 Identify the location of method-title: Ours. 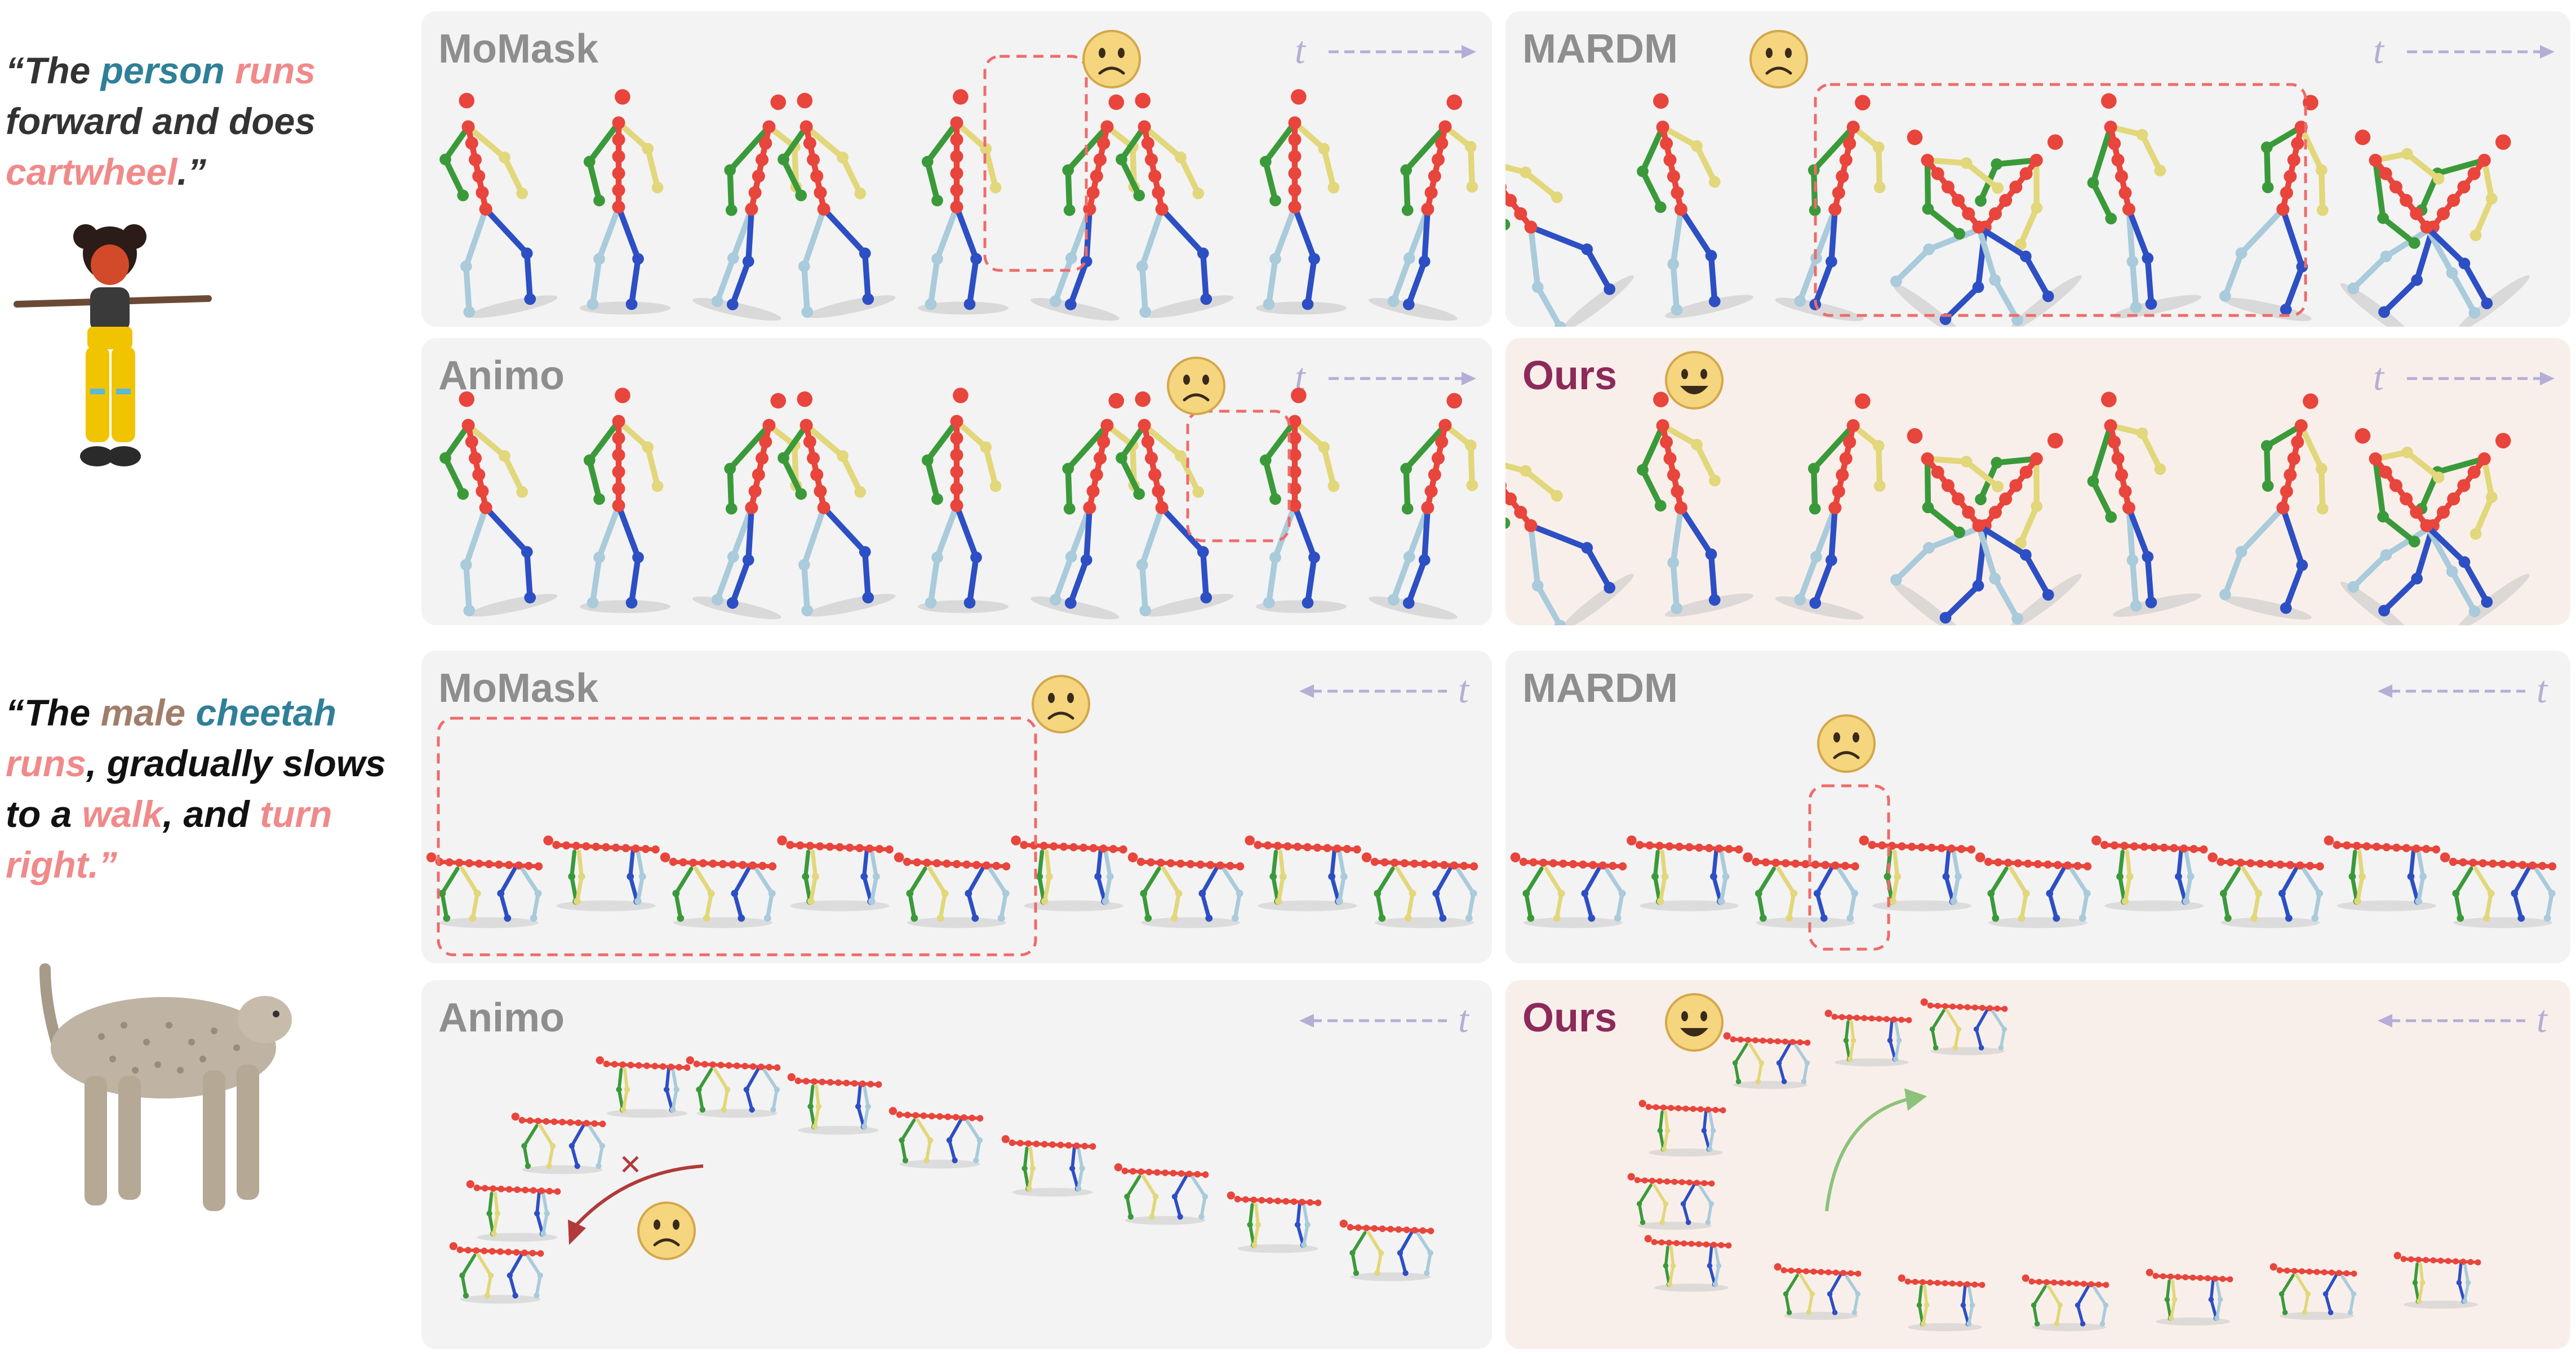
(1570, 1017).